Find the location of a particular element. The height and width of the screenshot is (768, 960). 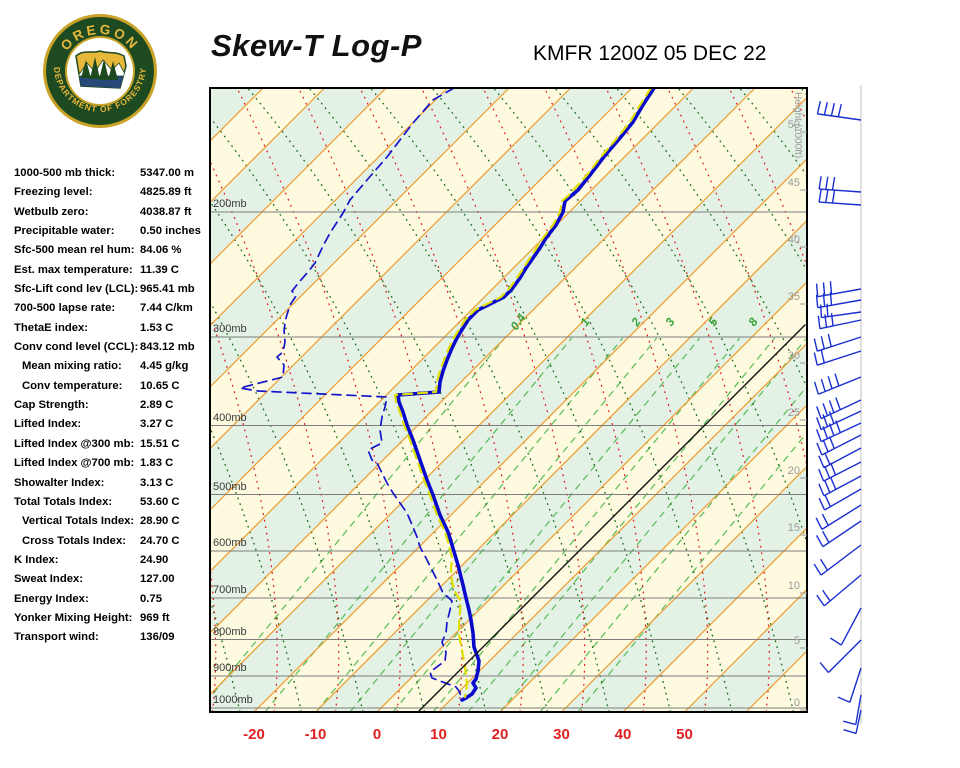

stat-label: Lifted Index: is located at coordinates (48, 424).